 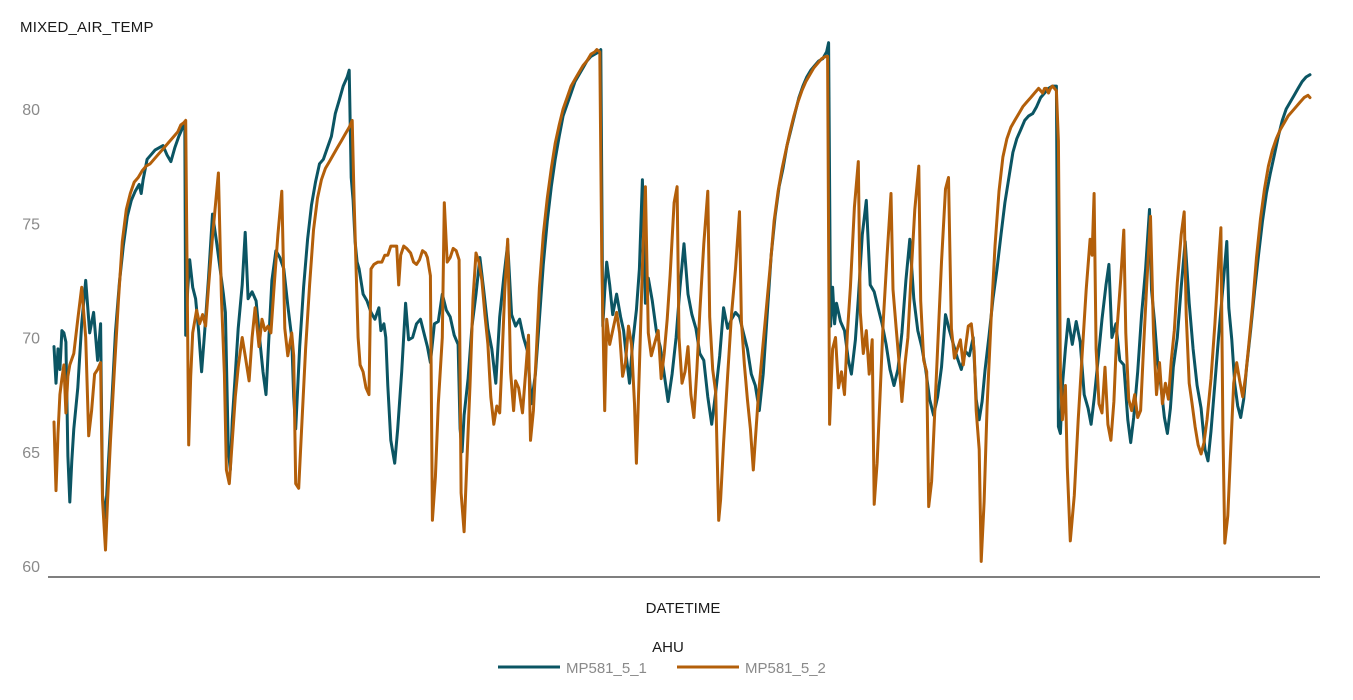 What do you see at coordinates (606, 668) in the screenshot?
I see `legend-label-mp581-5-1: MP581_5_1` at bounding box center [606, 668].